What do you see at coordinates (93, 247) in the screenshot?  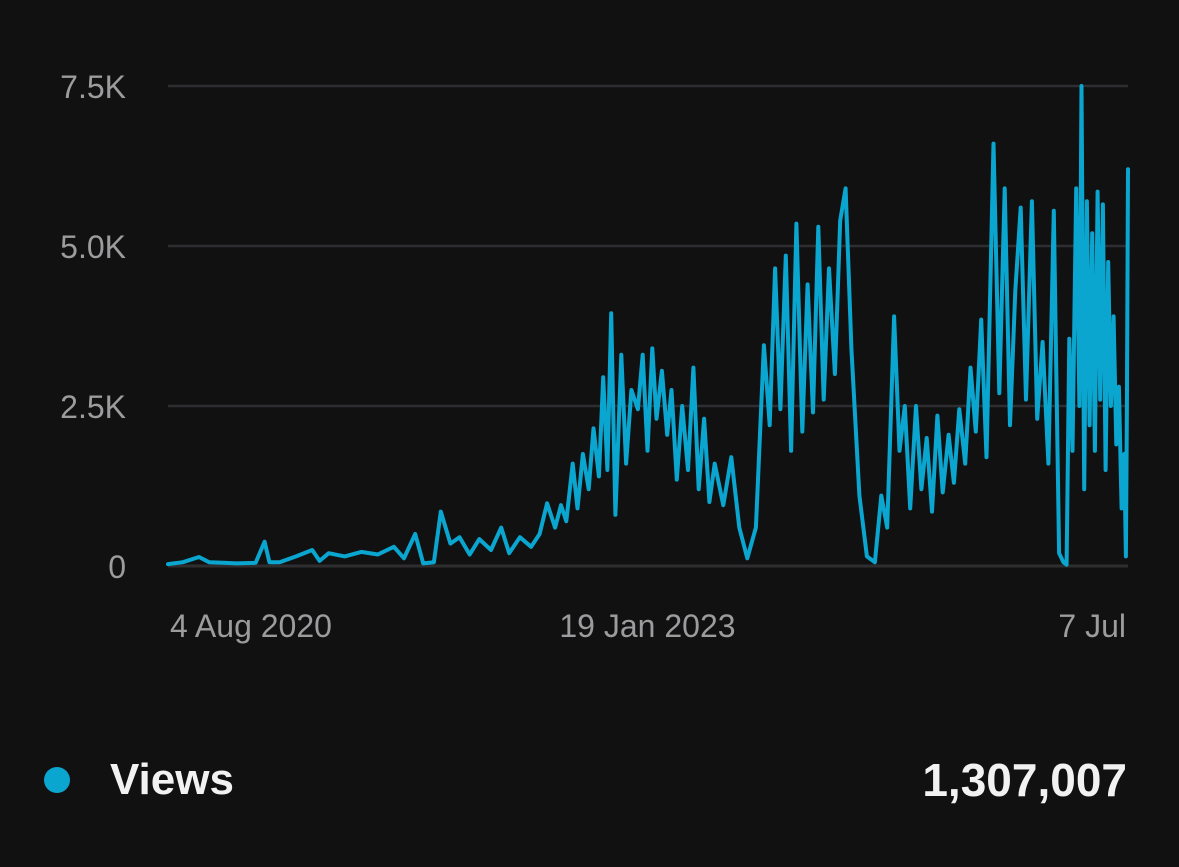 I see `y-tick-label: 5.0K` at bounding box center [93, 247].